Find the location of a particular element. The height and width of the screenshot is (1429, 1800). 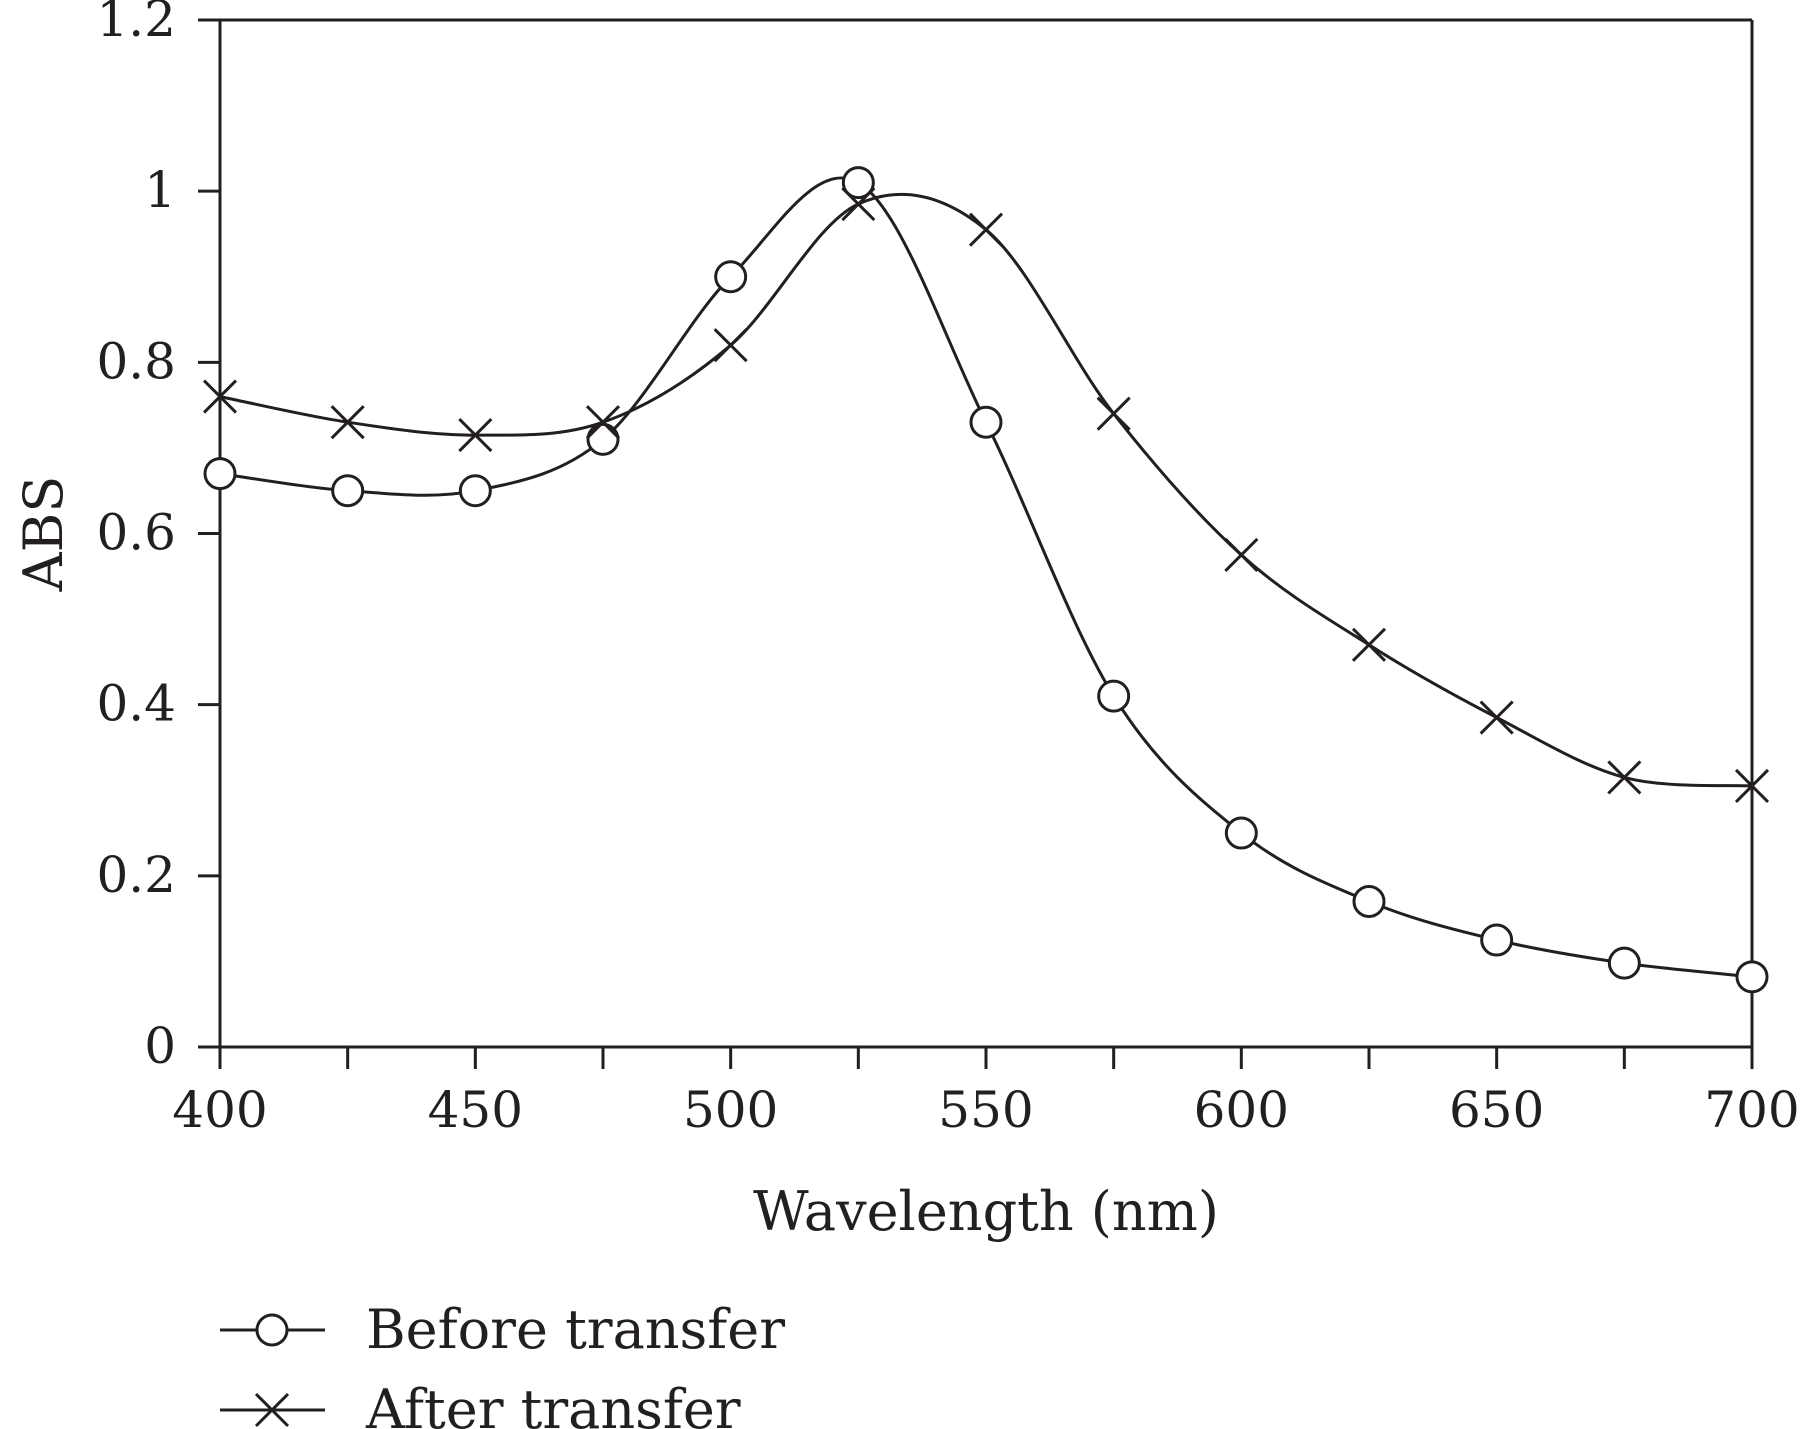

y-tick-label: 0.4 is located at coordinates (136, 704).